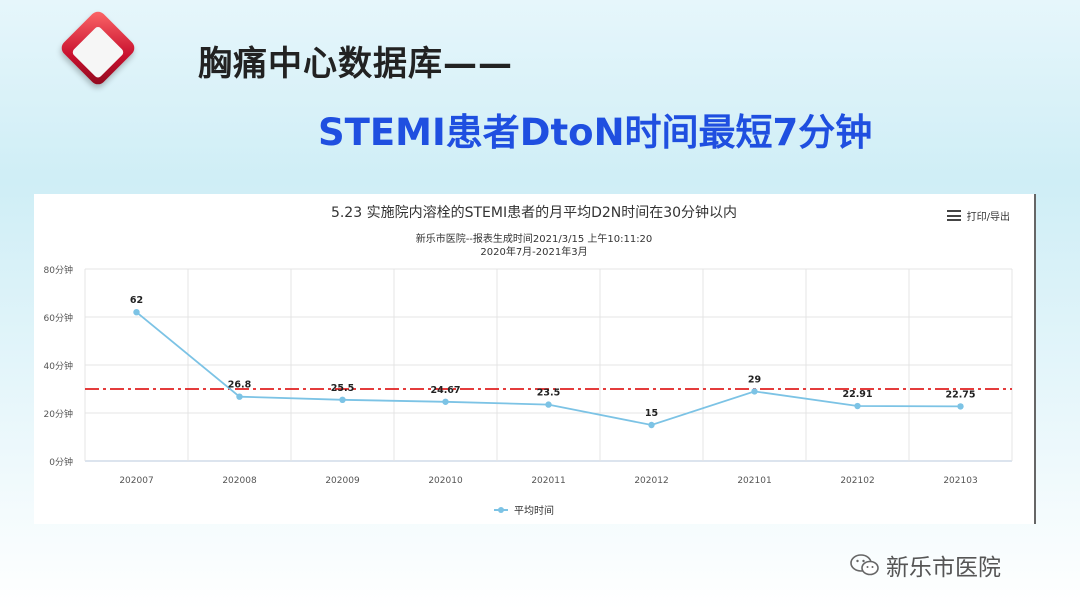 Image resolution: width=1080 pixels, height=610 pixels. What do you see at coordinates (534, 213) in the screenshot?
I see `chart-title: 5.23 实施院内溶栓的STEMI患者的月平均D2N时间在30分钟以内` at bounding box center [534, 213].